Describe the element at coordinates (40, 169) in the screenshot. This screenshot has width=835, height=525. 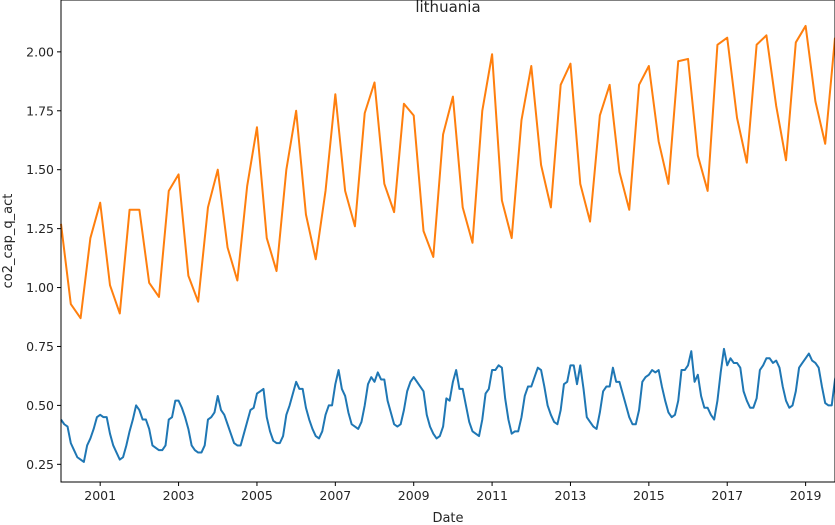
I see `y-tick-label: 1.50` at that location.